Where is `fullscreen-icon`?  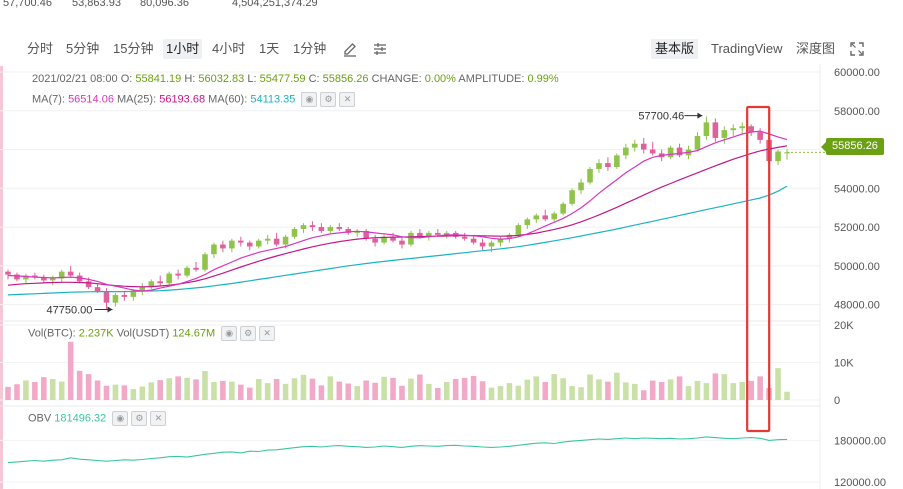 fullscreen-icon is located at coordinates (857, 49).